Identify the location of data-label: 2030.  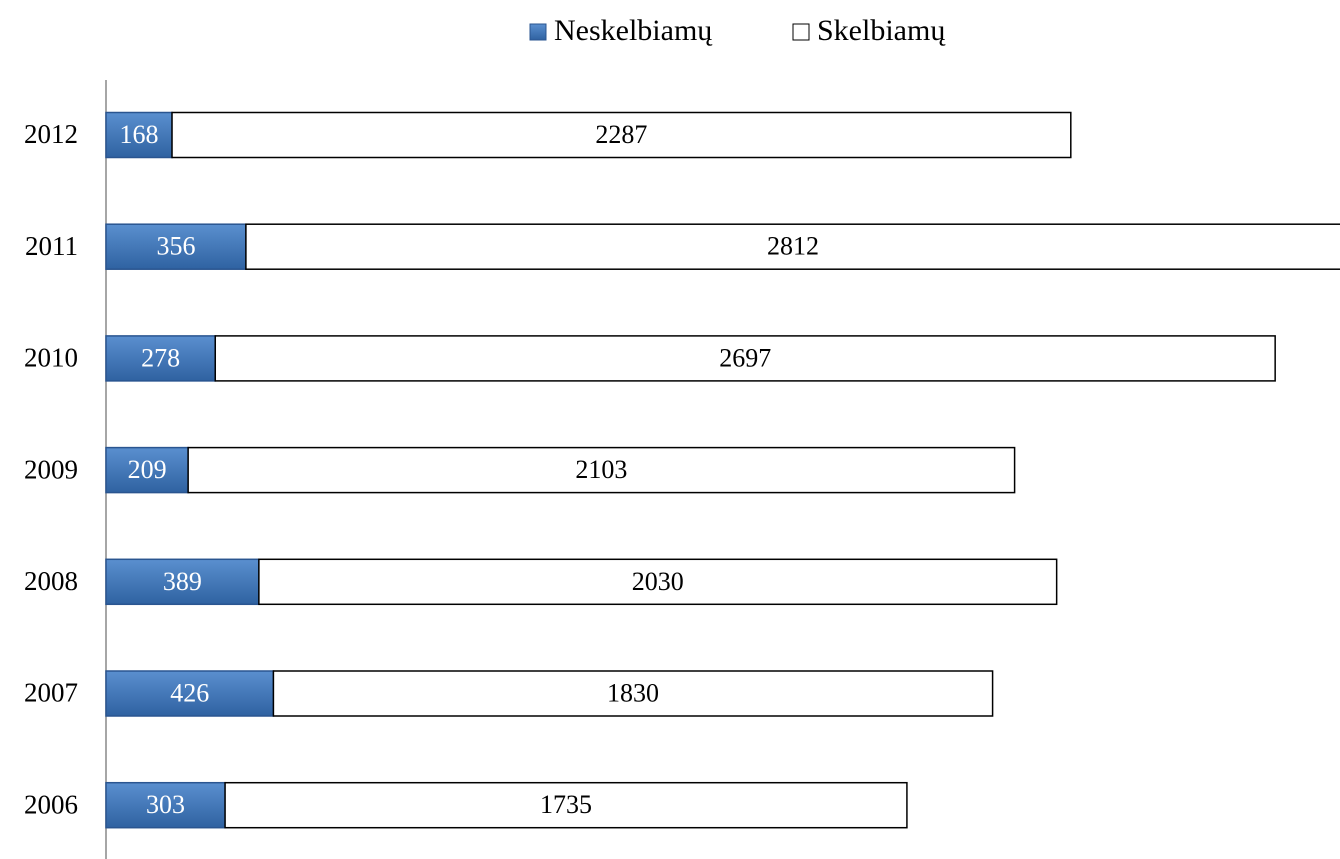
(658, 581).